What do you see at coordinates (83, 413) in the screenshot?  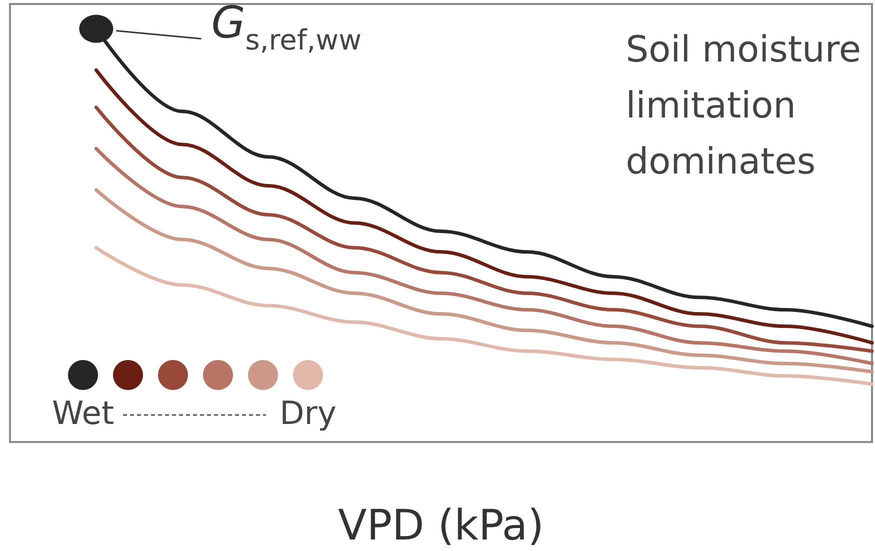 I see `legend-label: Wet` at bounding box center [83, 413].